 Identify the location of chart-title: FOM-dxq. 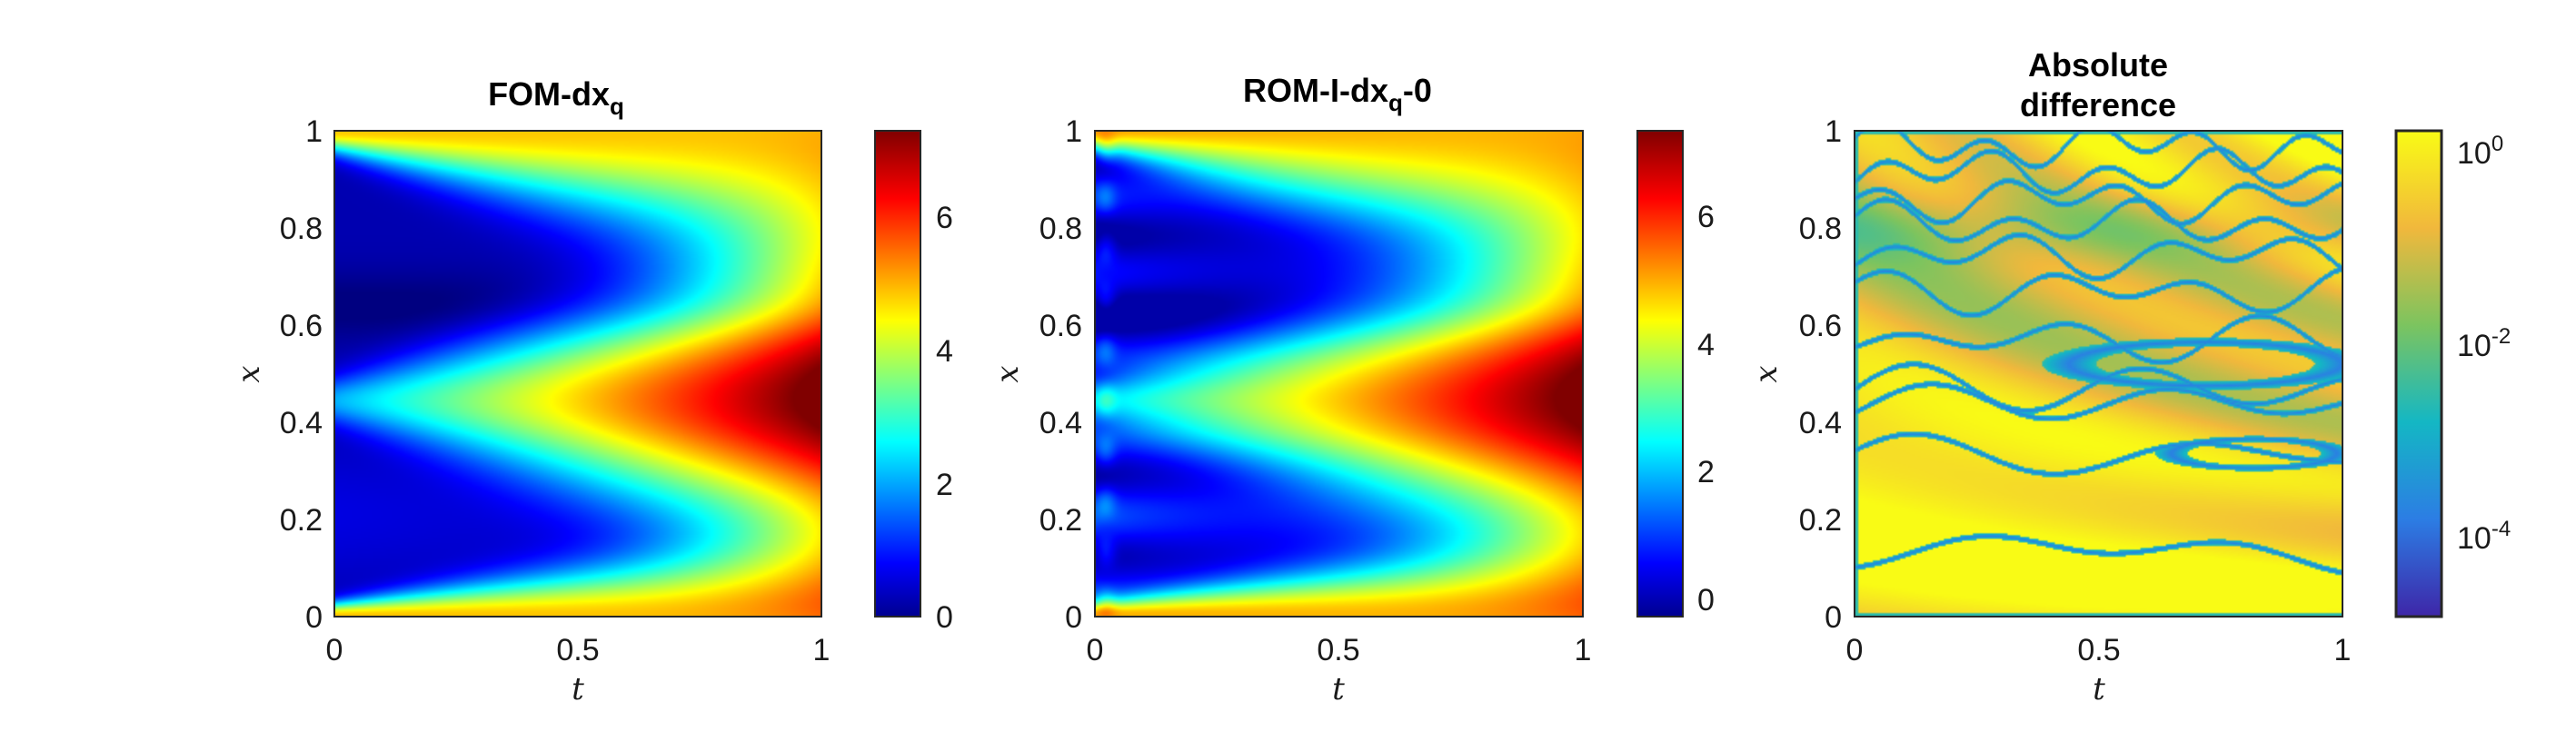
(556, 97).